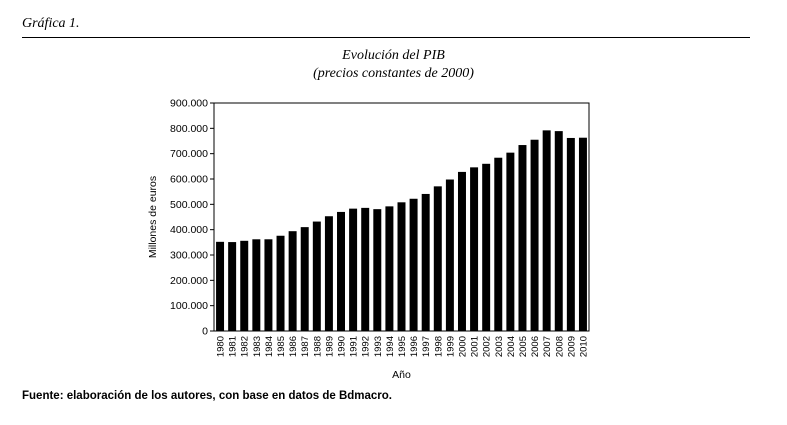 The width and height of the screenshot is (787, 425). I want to click on bar-2008, so click(558, 231).